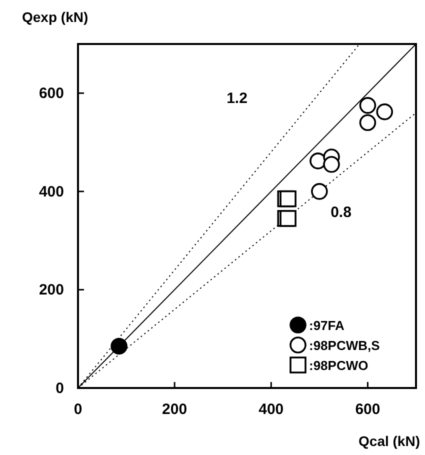  Describe the element at coordinates (344, 345) in the screenshot. I see `legend-label: :98PCWB,S` at that location.